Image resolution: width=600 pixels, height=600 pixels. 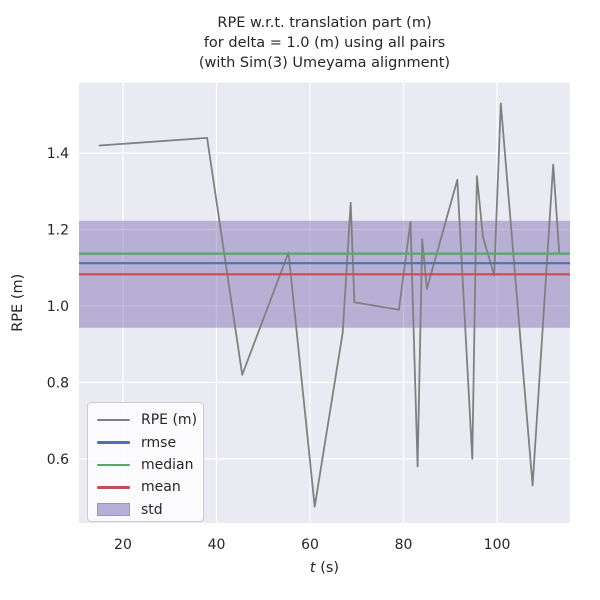 What do you see at coordinates (497, 545) in the screenshot?
I see `x-tick-label: 100` at bounding box center [497, 545].